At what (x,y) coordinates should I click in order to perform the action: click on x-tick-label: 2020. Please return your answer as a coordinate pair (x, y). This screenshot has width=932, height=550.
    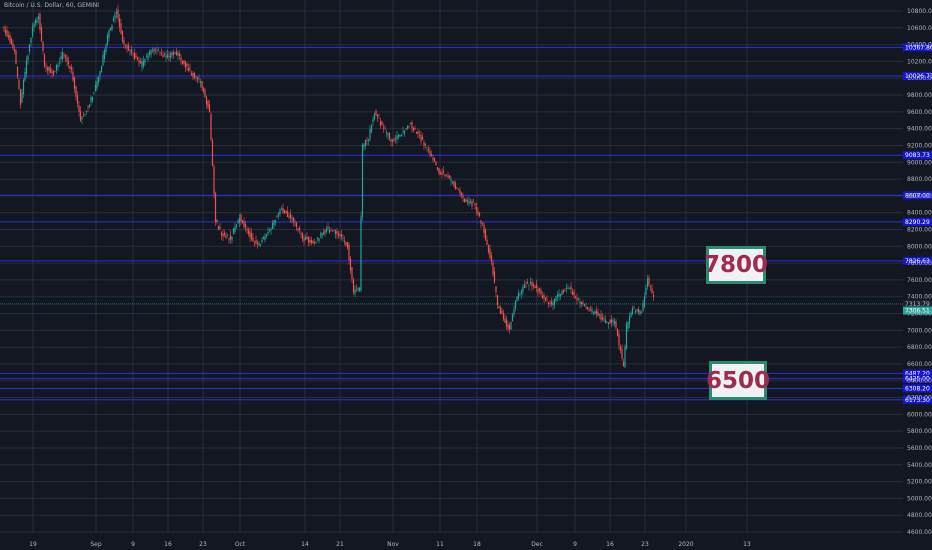
    Looking at the image, I should click on (685, 544).